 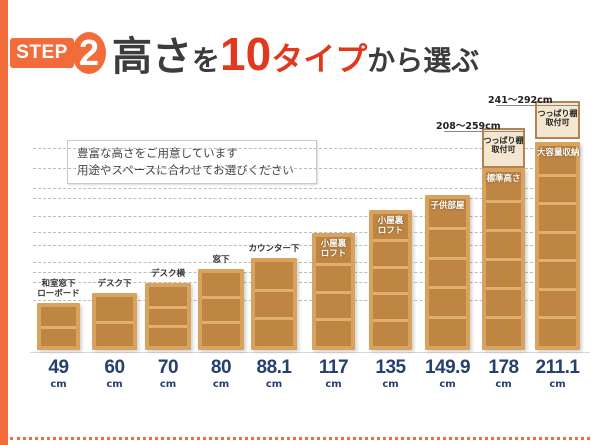 I want to click on title-part-number: 10, so click(x=246, y=54).